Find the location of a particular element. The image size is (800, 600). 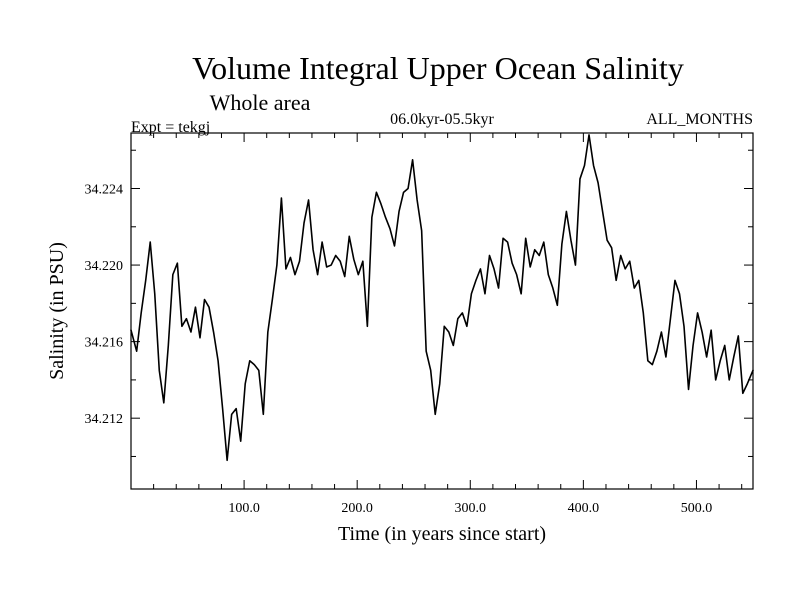

y-tick-label: 34.212 is located at coordinates (104, 419).